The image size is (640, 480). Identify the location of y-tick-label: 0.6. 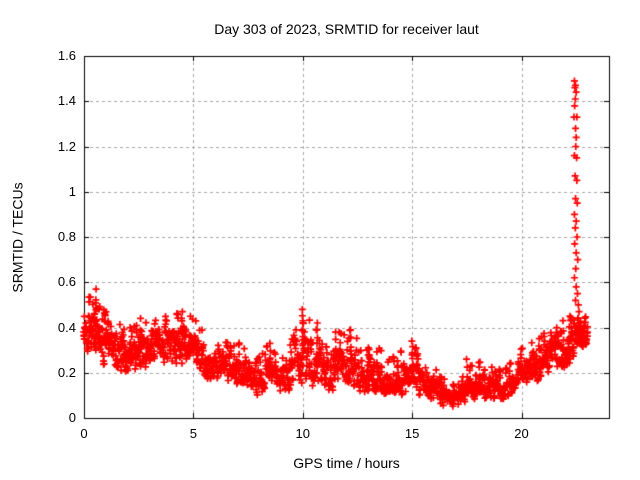
(66, 282).